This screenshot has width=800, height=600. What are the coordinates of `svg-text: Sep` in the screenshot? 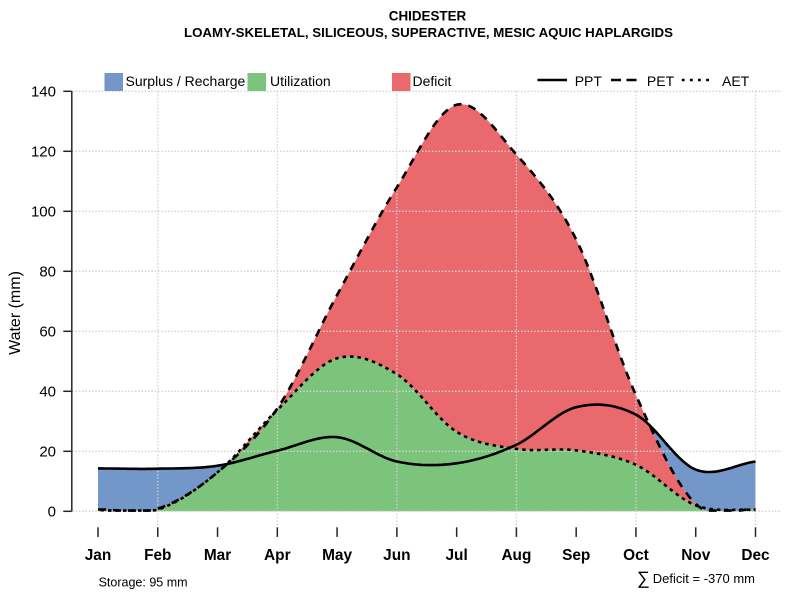 It's located at (576, 555).